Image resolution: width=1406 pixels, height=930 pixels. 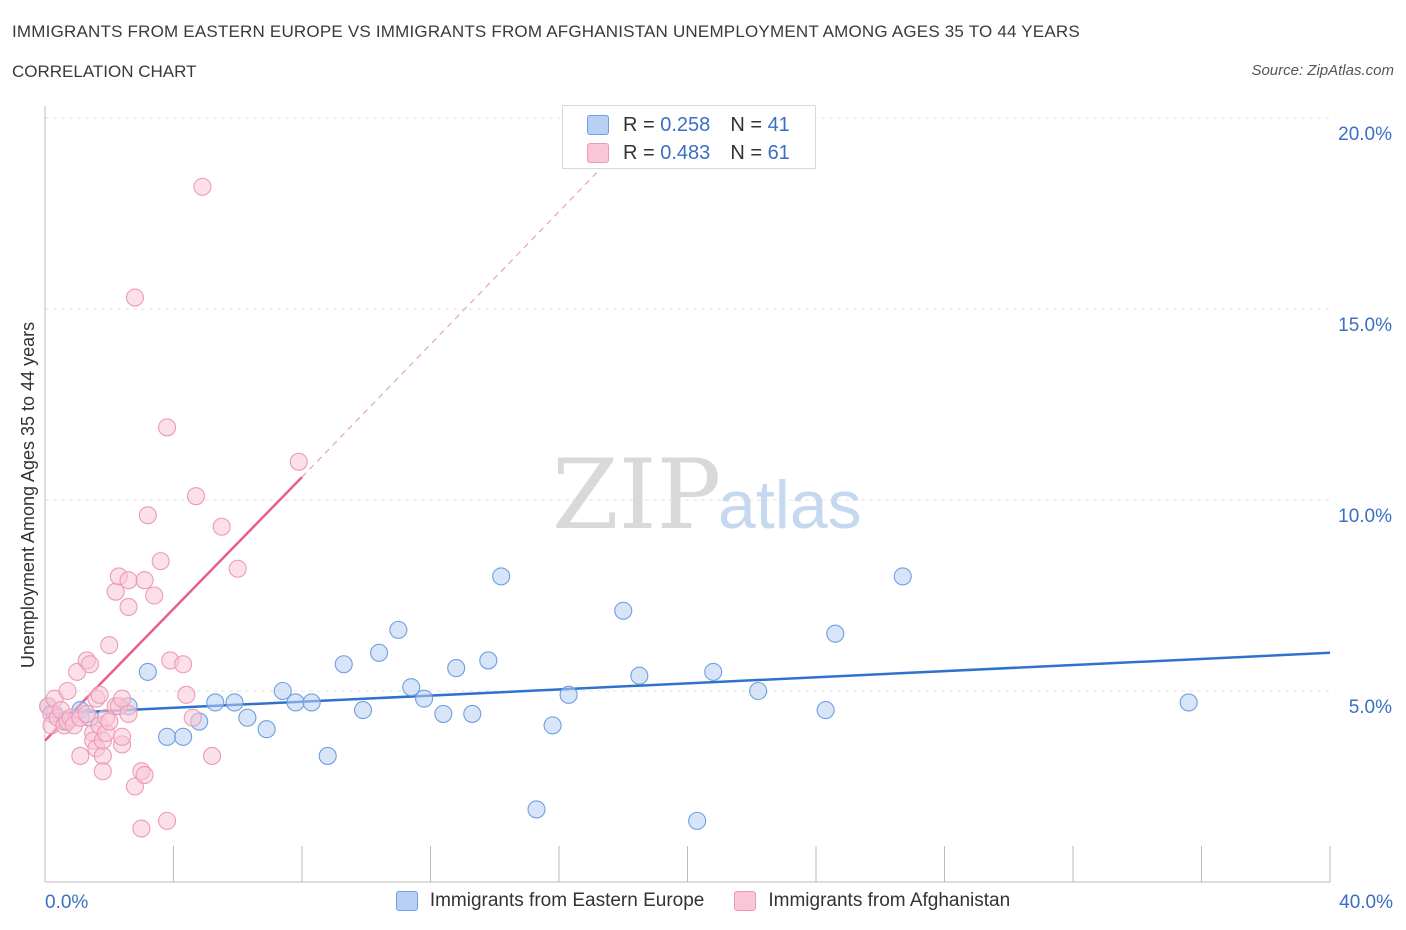 I want to click on trend-line-eastern-europe, so click(x=687, y=683).